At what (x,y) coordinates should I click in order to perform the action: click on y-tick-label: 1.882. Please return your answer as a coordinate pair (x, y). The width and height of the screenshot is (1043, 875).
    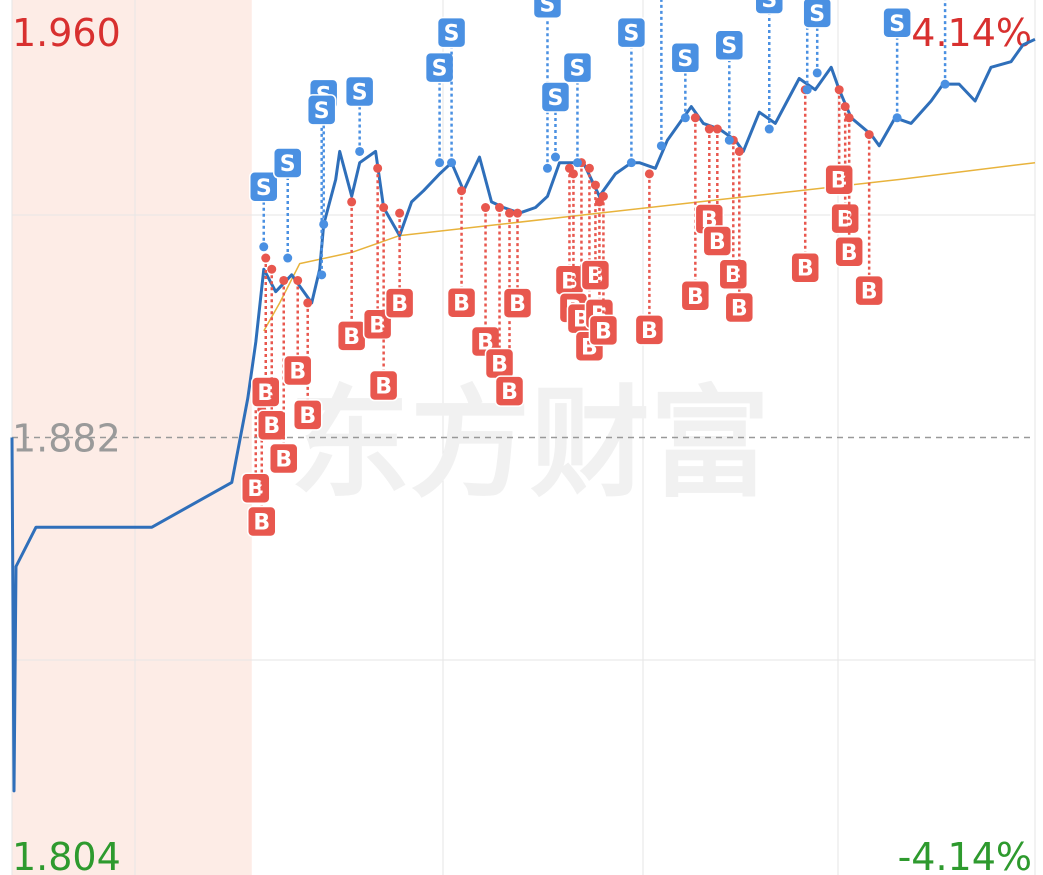
    Looking at the image, I should click on (66, 439).